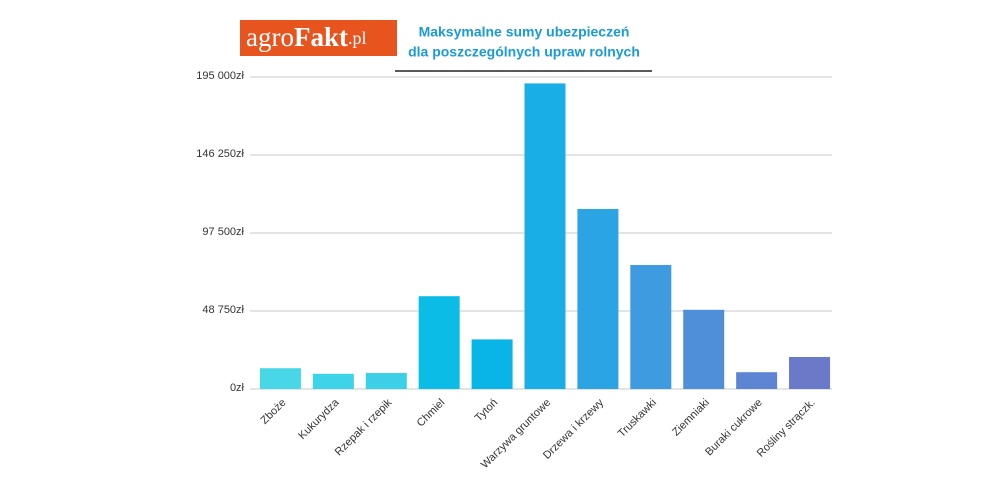  What do you see at coordinates (237, 388) in the screenshot?
I see `y-tick-label: 0zł` at bounding box center [237, 388].